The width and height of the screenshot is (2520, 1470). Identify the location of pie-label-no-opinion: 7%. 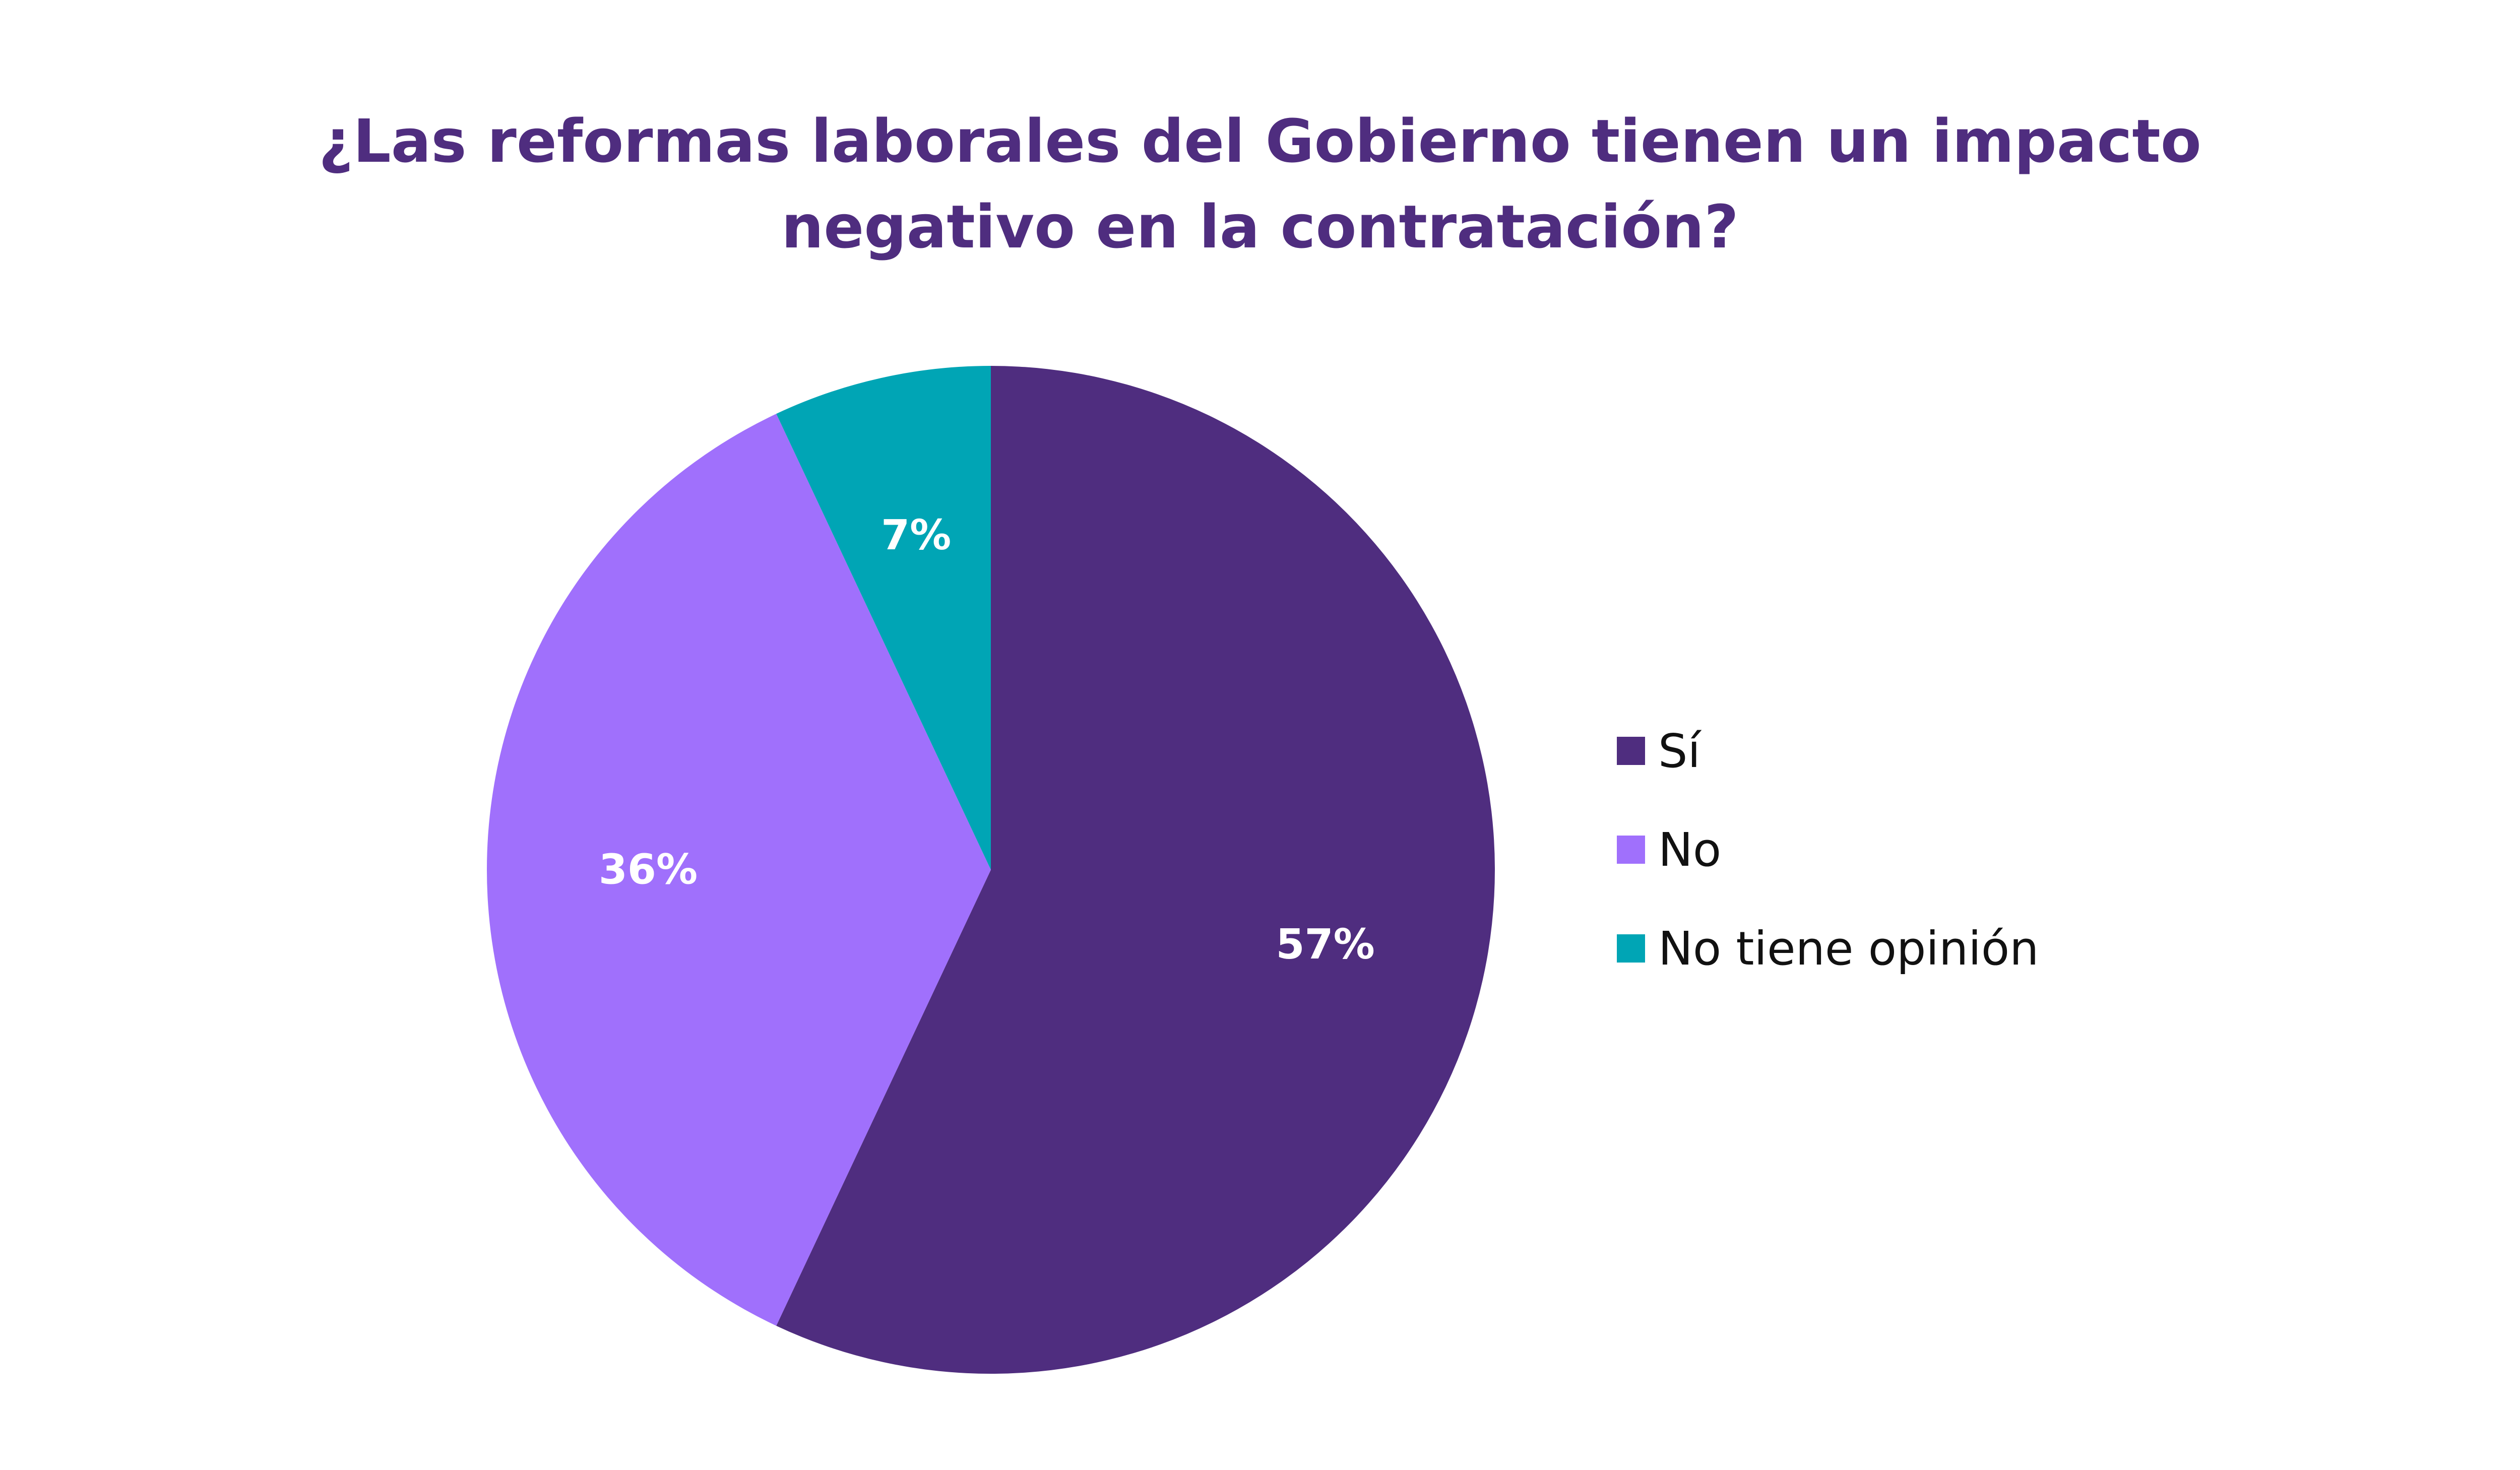
(916, 535).